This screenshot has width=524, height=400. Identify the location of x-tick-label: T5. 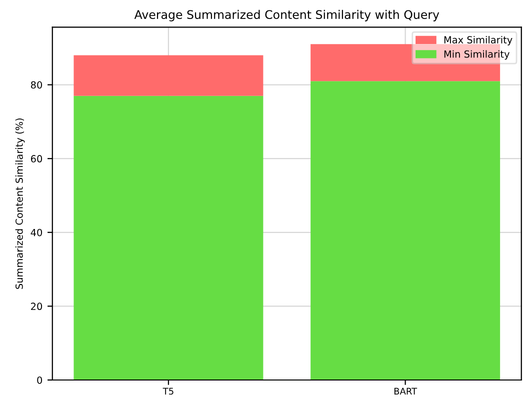
(168, 391).